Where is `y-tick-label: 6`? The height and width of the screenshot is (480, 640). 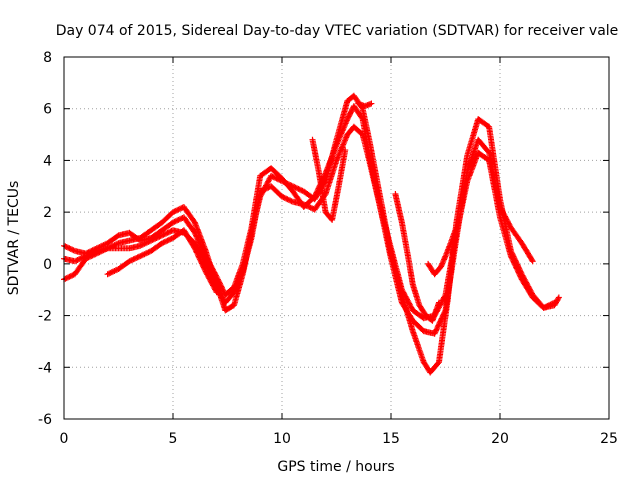 y-tick-label: 6 is located at coordinates (47, 110).